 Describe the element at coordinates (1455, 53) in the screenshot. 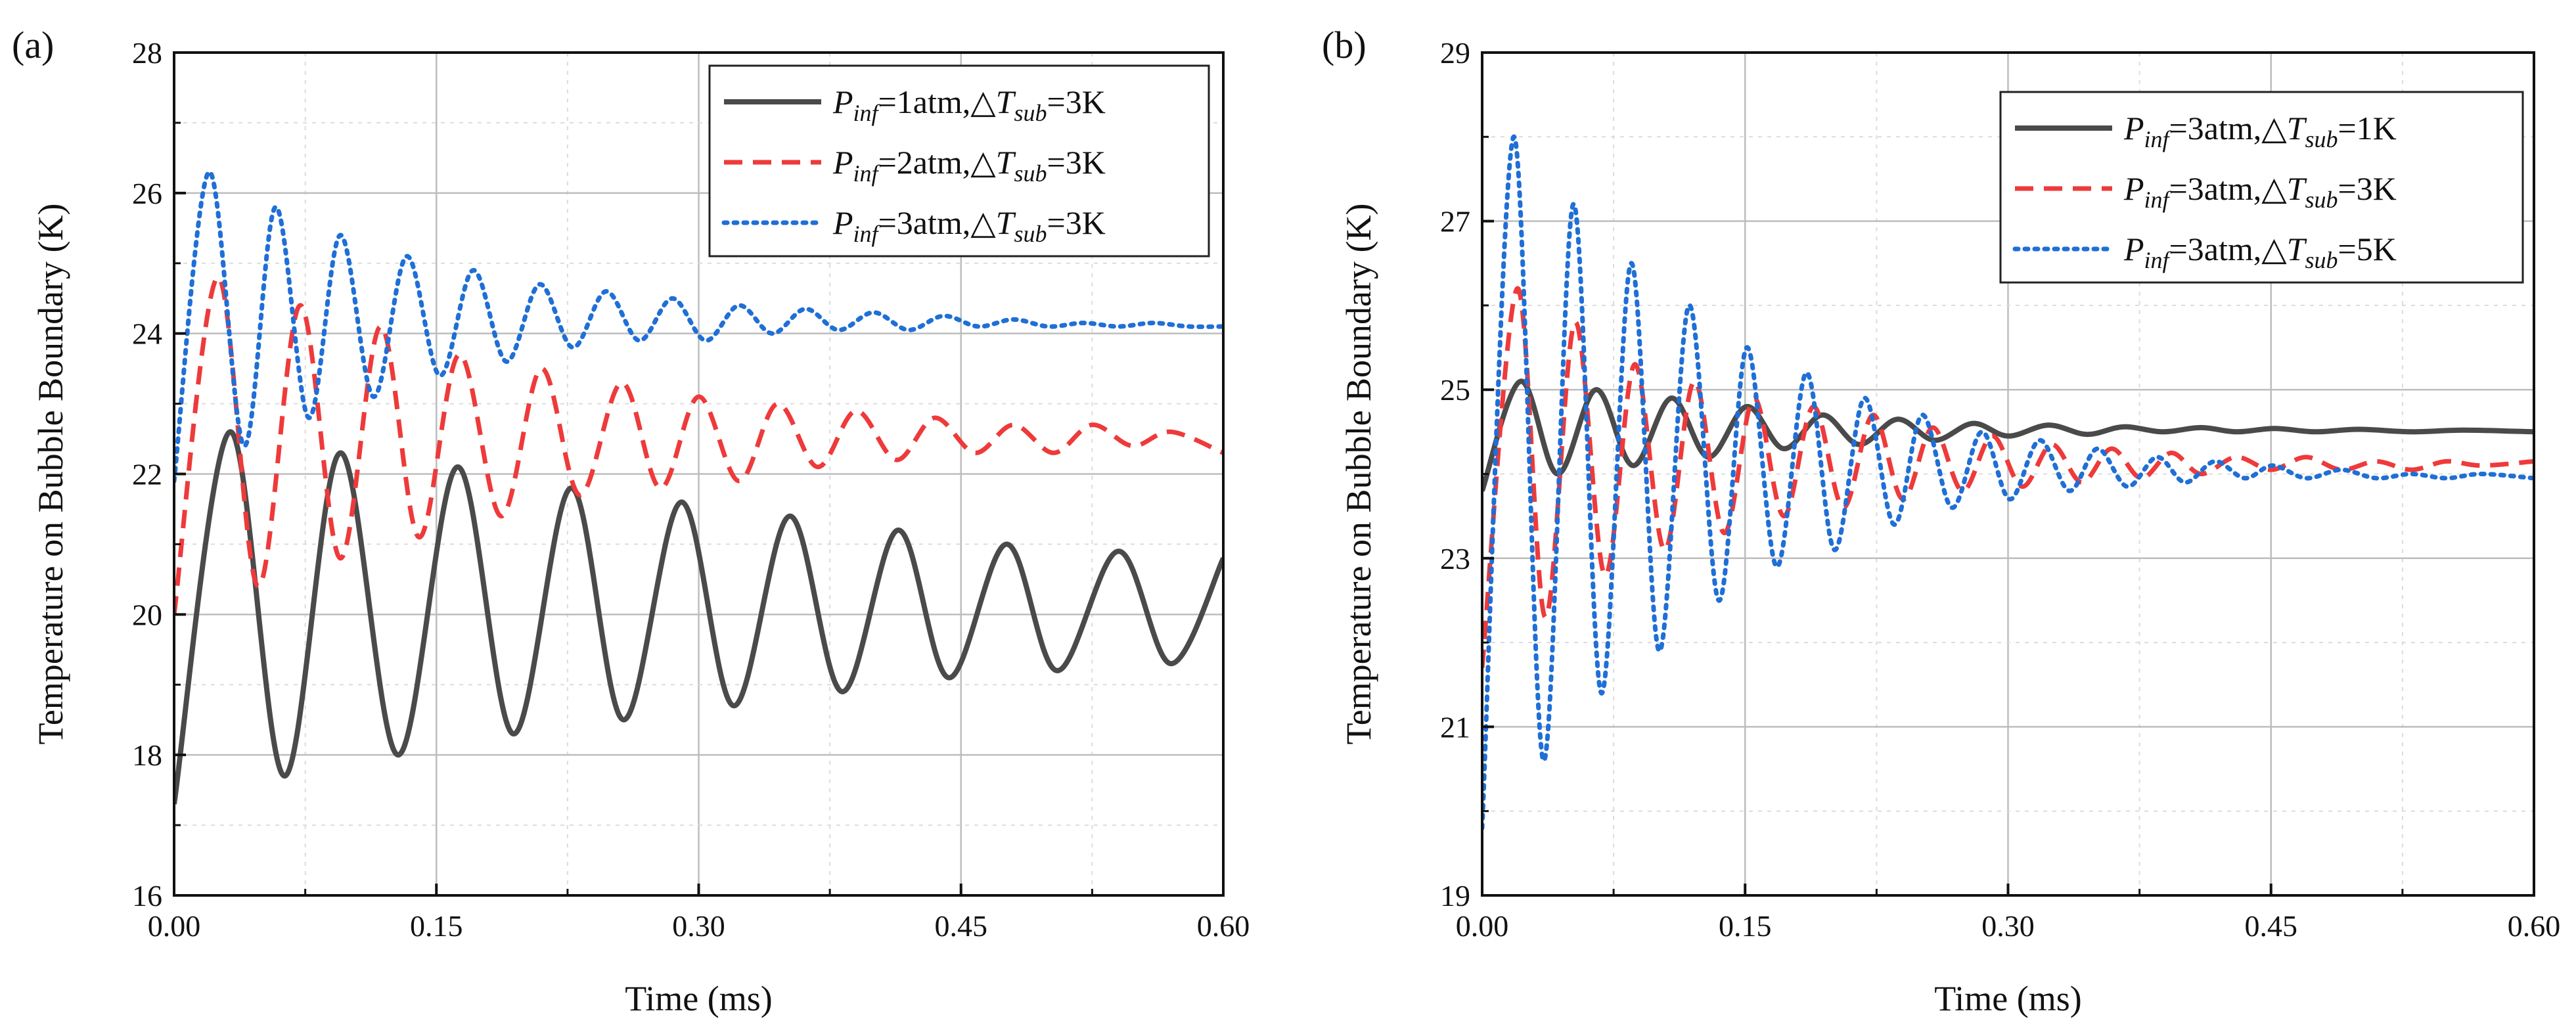

I see `y-tick-label: 29` at that location.